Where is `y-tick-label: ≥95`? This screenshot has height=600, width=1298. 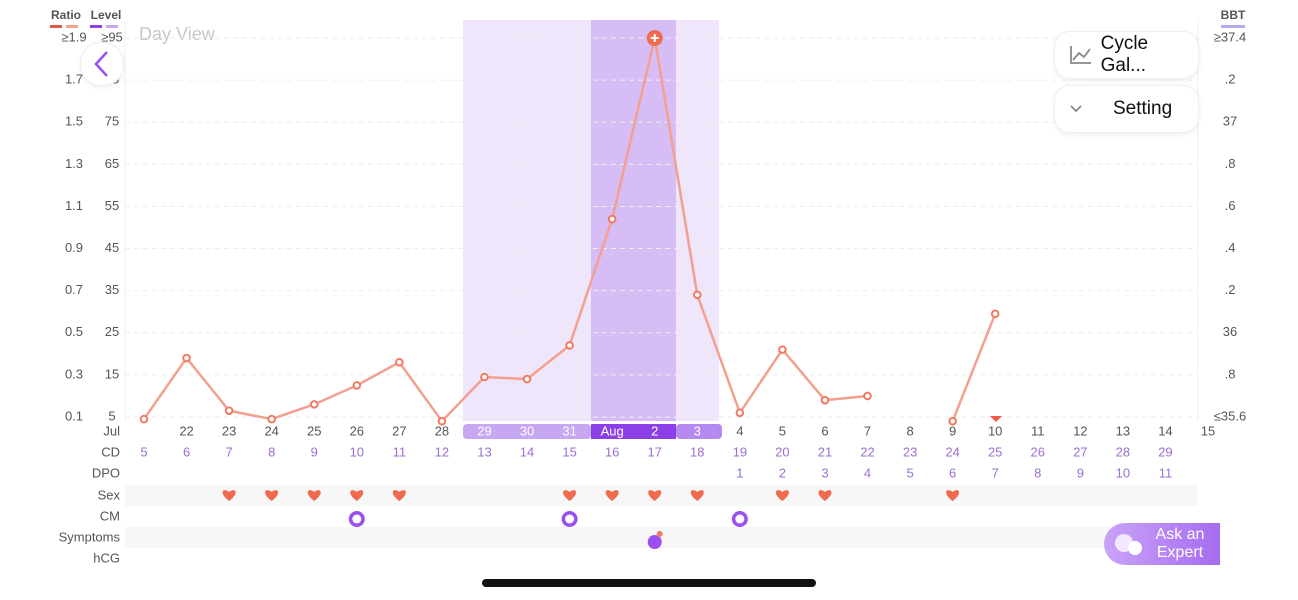 y-tick-label: ≥95 is located at coordinates (112, 36).